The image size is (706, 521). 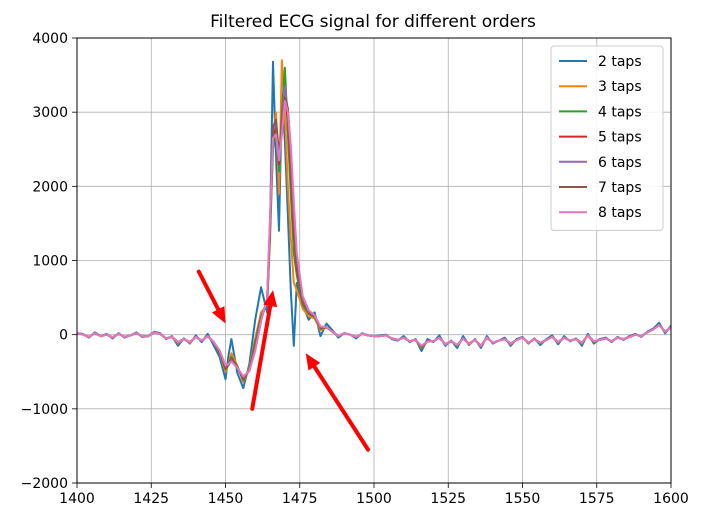 What do you see at coordinates (620, 138) in the screenshot?
I see `legend-label: 5 taps` at bounding box center [620, 138].